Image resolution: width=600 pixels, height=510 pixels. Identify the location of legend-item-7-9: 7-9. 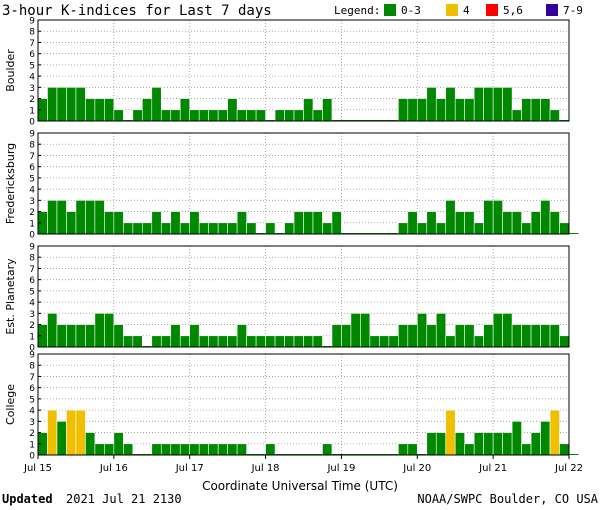
(573, 10).